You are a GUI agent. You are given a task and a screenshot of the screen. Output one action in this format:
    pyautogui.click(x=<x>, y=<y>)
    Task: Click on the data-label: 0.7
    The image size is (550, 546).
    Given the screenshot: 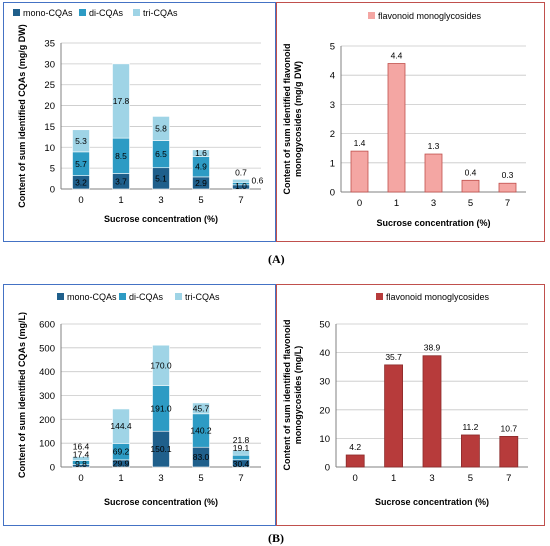 What is the action you would take?
    pyautogui.click(x=241, y=172)
    